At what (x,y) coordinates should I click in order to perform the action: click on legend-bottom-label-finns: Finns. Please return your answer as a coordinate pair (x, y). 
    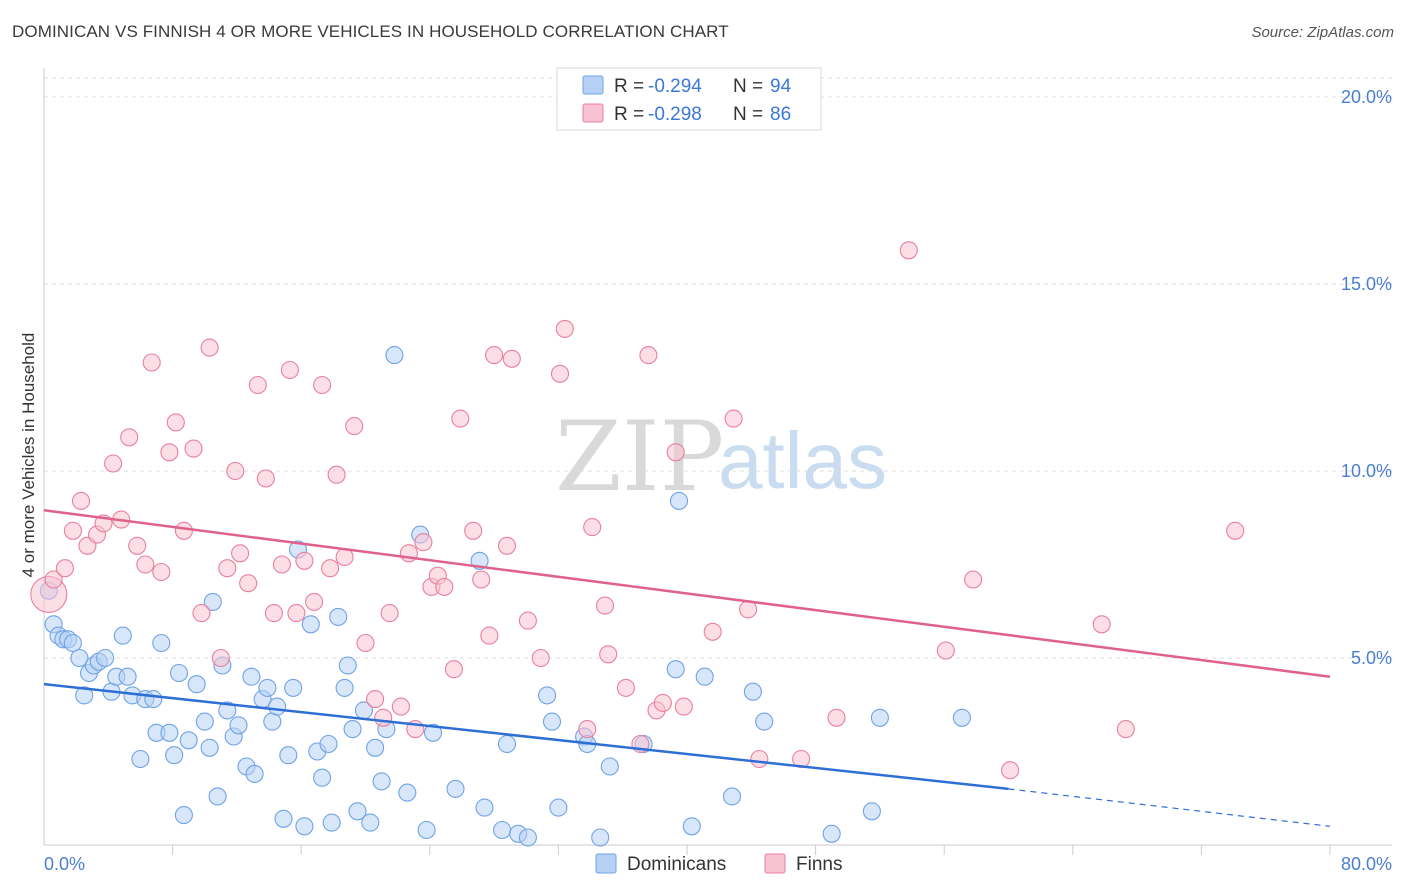
    Looking at the image, I should click on (819, 864).